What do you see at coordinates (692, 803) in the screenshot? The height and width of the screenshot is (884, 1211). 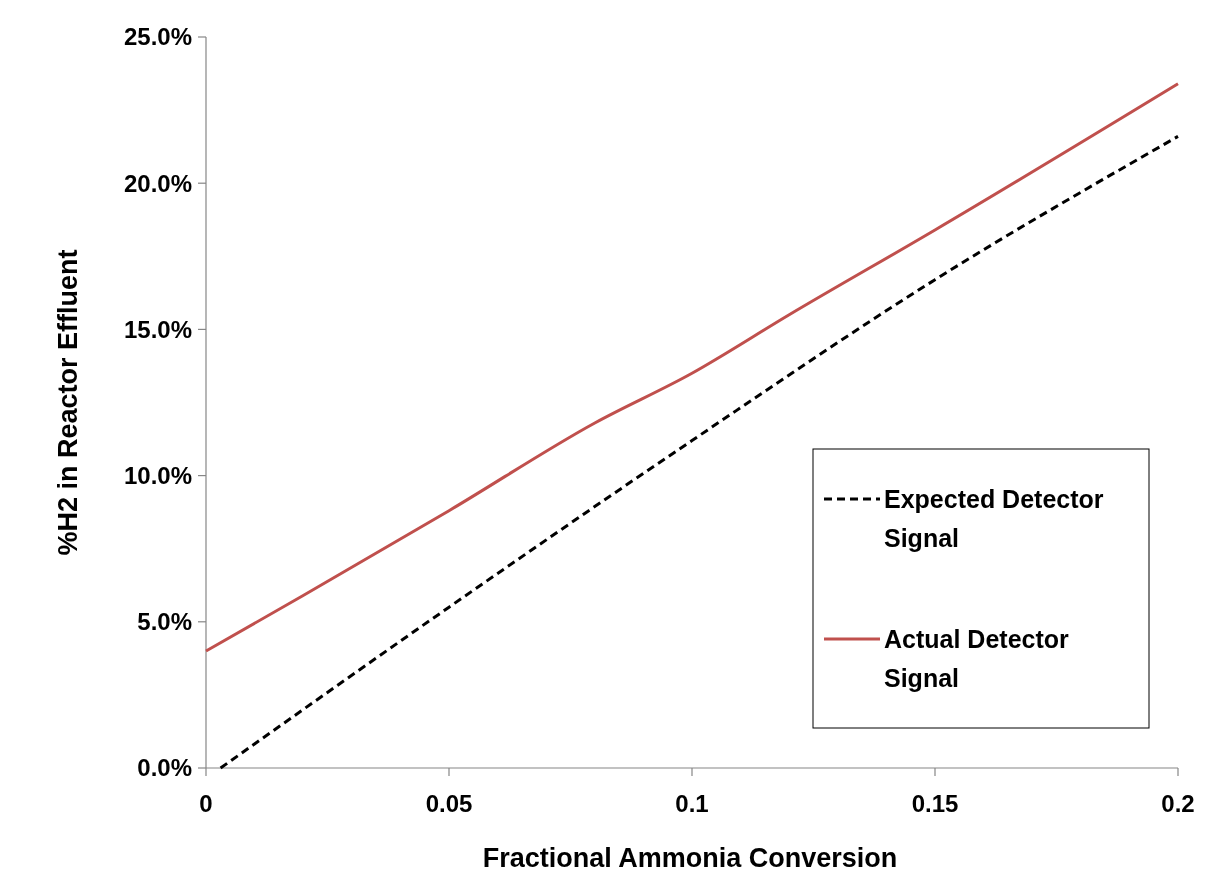 I see `x-tick-label: 0.1` at bounding box center [692, 803].